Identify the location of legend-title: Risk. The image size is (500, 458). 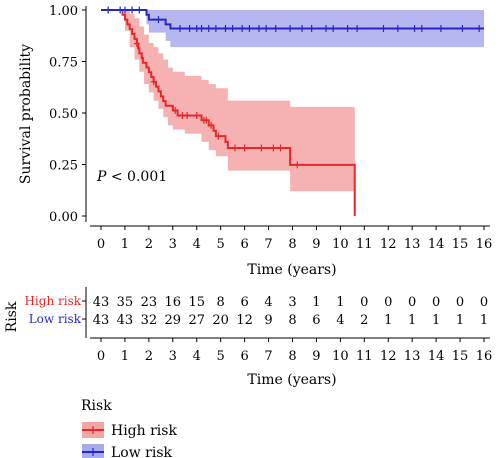
(96, 406).